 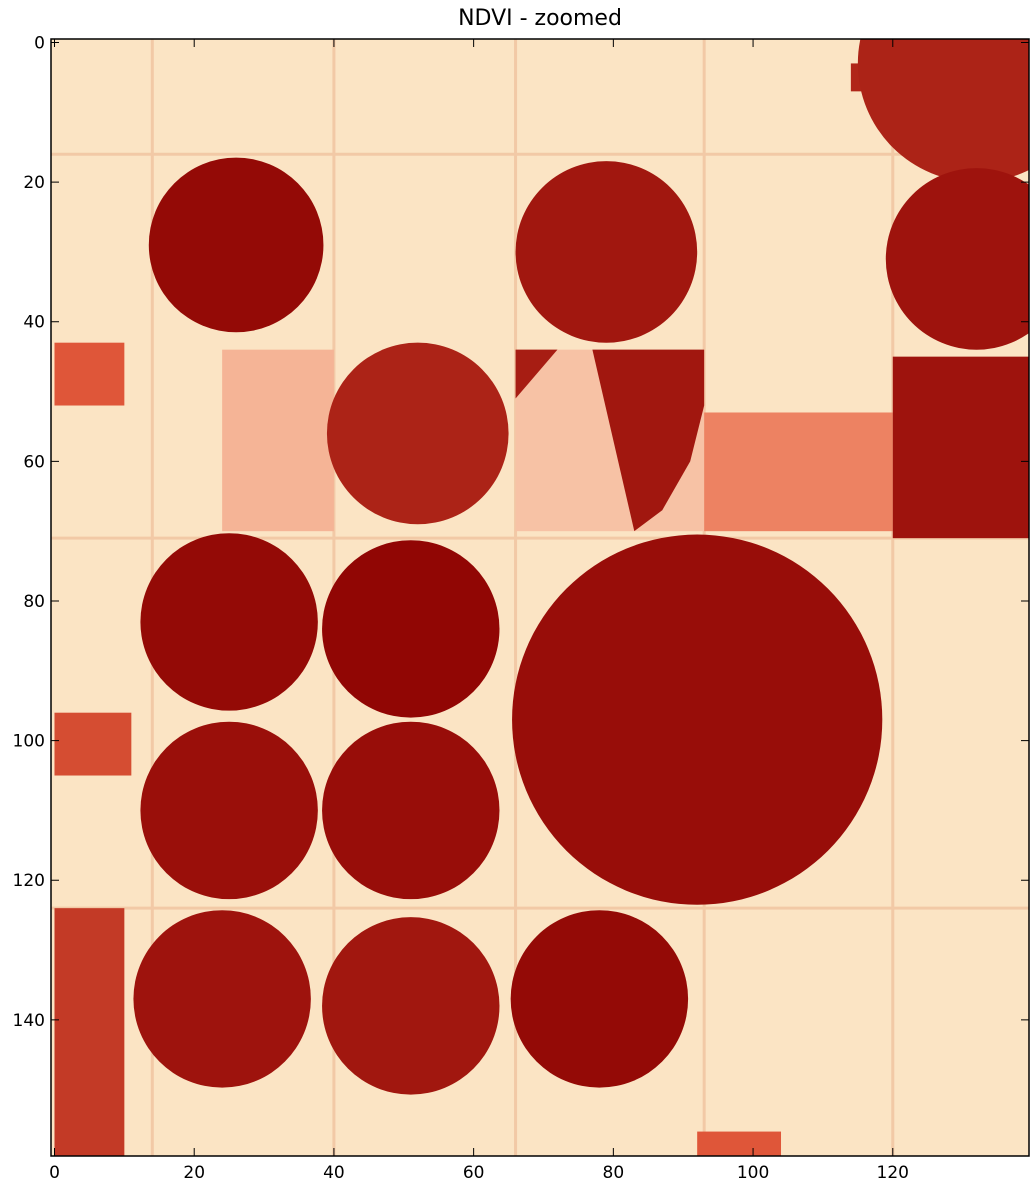 What do you see at coordinates (34, 602) in the screenshot?
I see `y-tick-label-80: 80` at bounding box center [34, 602].